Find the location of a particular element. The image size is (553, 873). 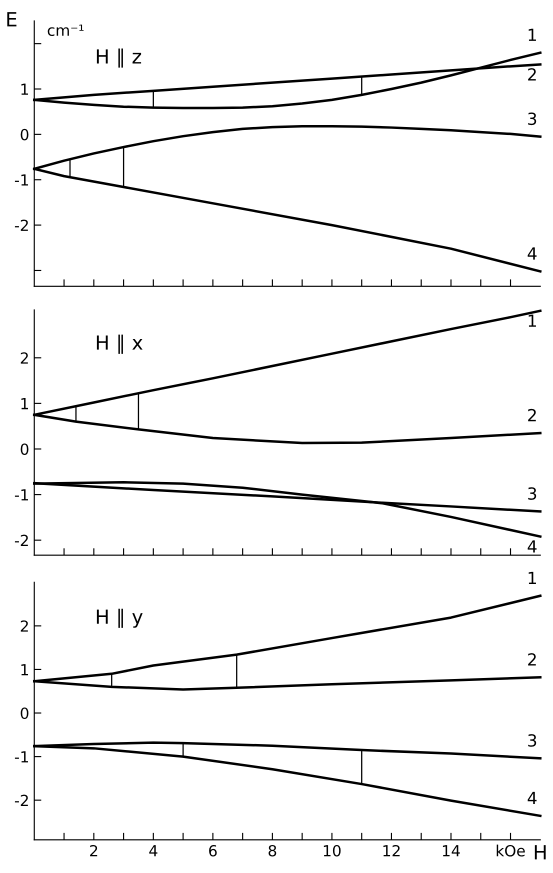

text: H ∥ y is located at coordinates (119, 618).